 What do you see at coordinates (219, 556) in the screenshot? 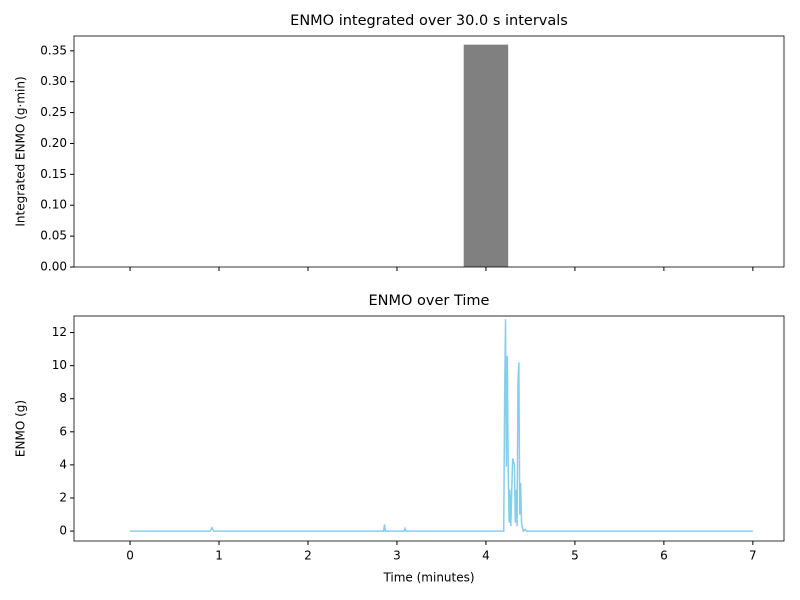
I see `x-tick-label: 1` at bounding box center [219, 556].